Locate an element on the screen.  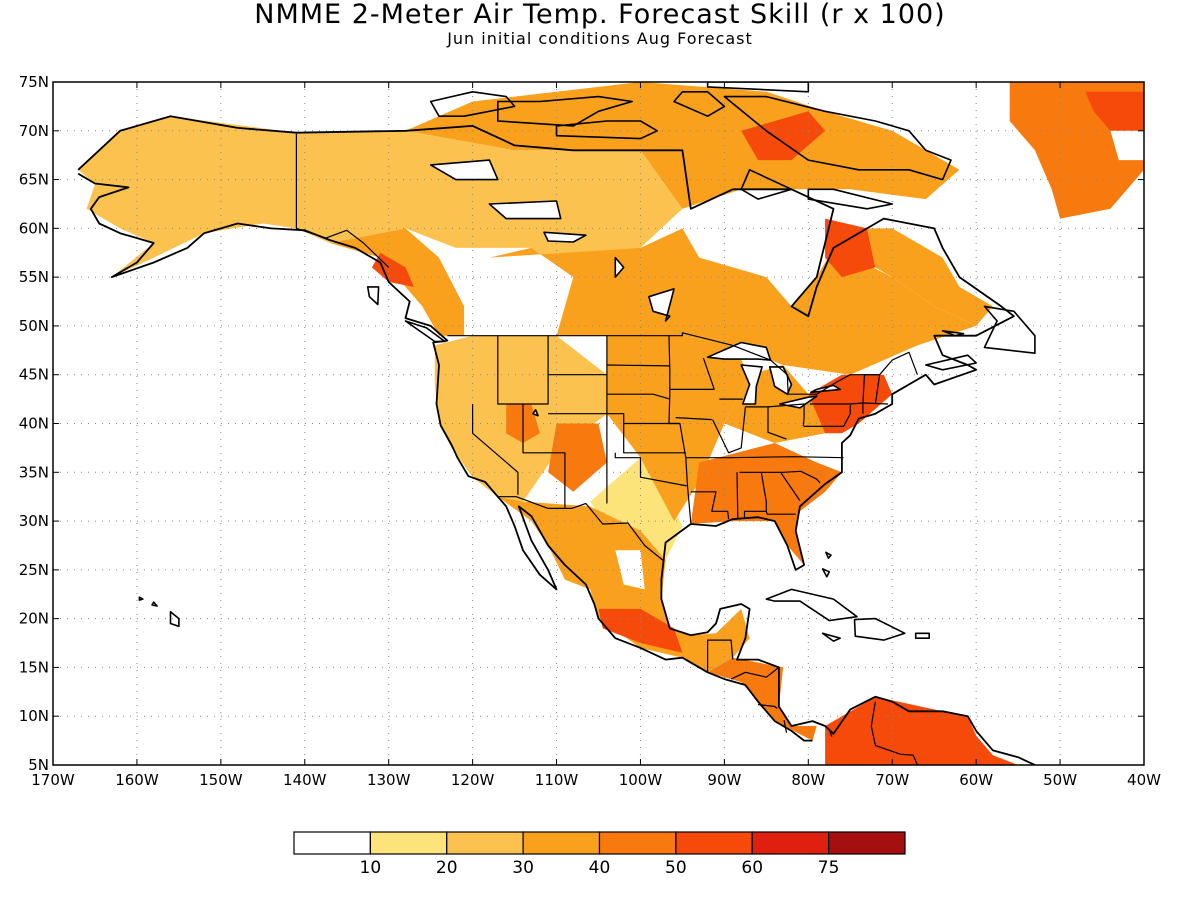
colorbar-label: 75 is located at coordinates (829, 868).